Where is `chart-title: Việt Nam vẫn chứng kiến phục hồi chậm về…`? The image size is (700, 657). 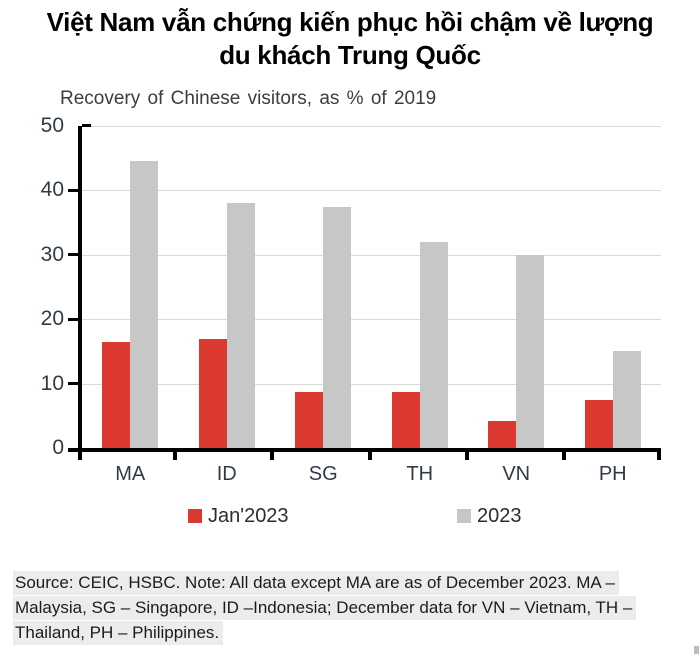 chart-title: Việt Nam vẫn chứng kiến phục hồi chậm về… is located at coordinates (350, 39).